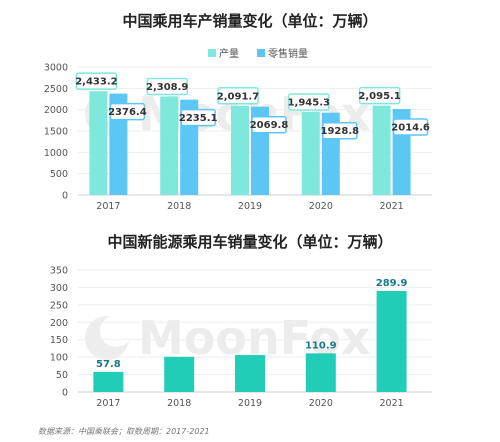  Describe the element at coordinates (108, 364) in the screenshot. I see `value-label: 57.8` at that location.